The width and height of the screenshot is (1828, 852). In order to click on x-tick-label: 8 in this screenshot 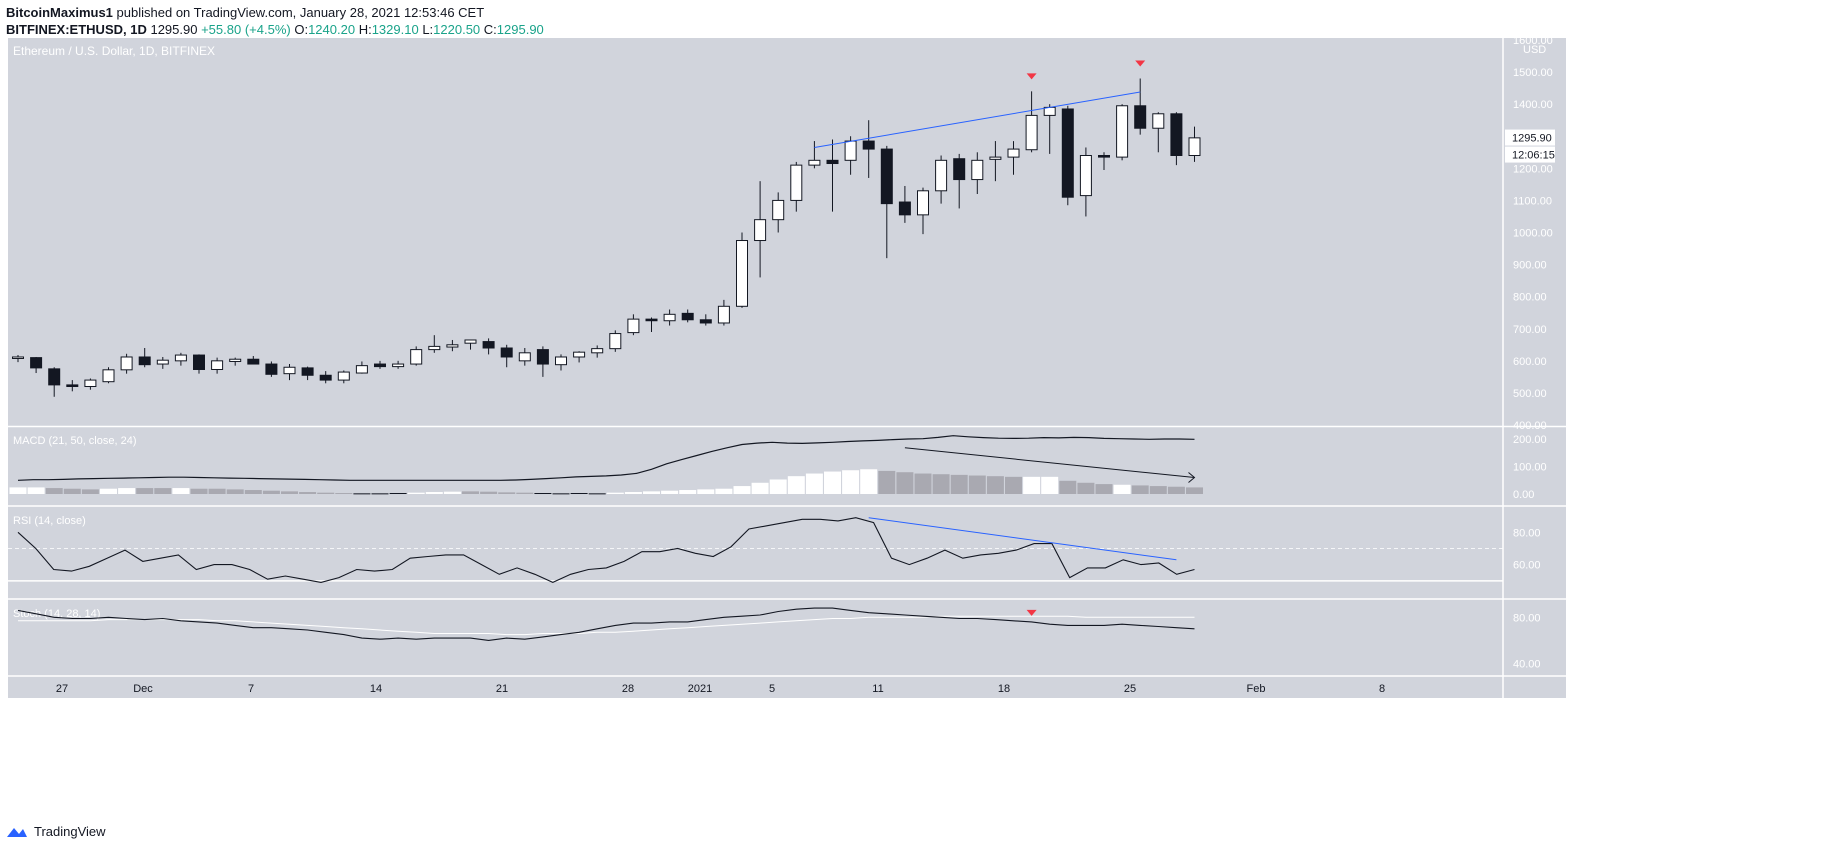, I will do `click(1382, 689)`.